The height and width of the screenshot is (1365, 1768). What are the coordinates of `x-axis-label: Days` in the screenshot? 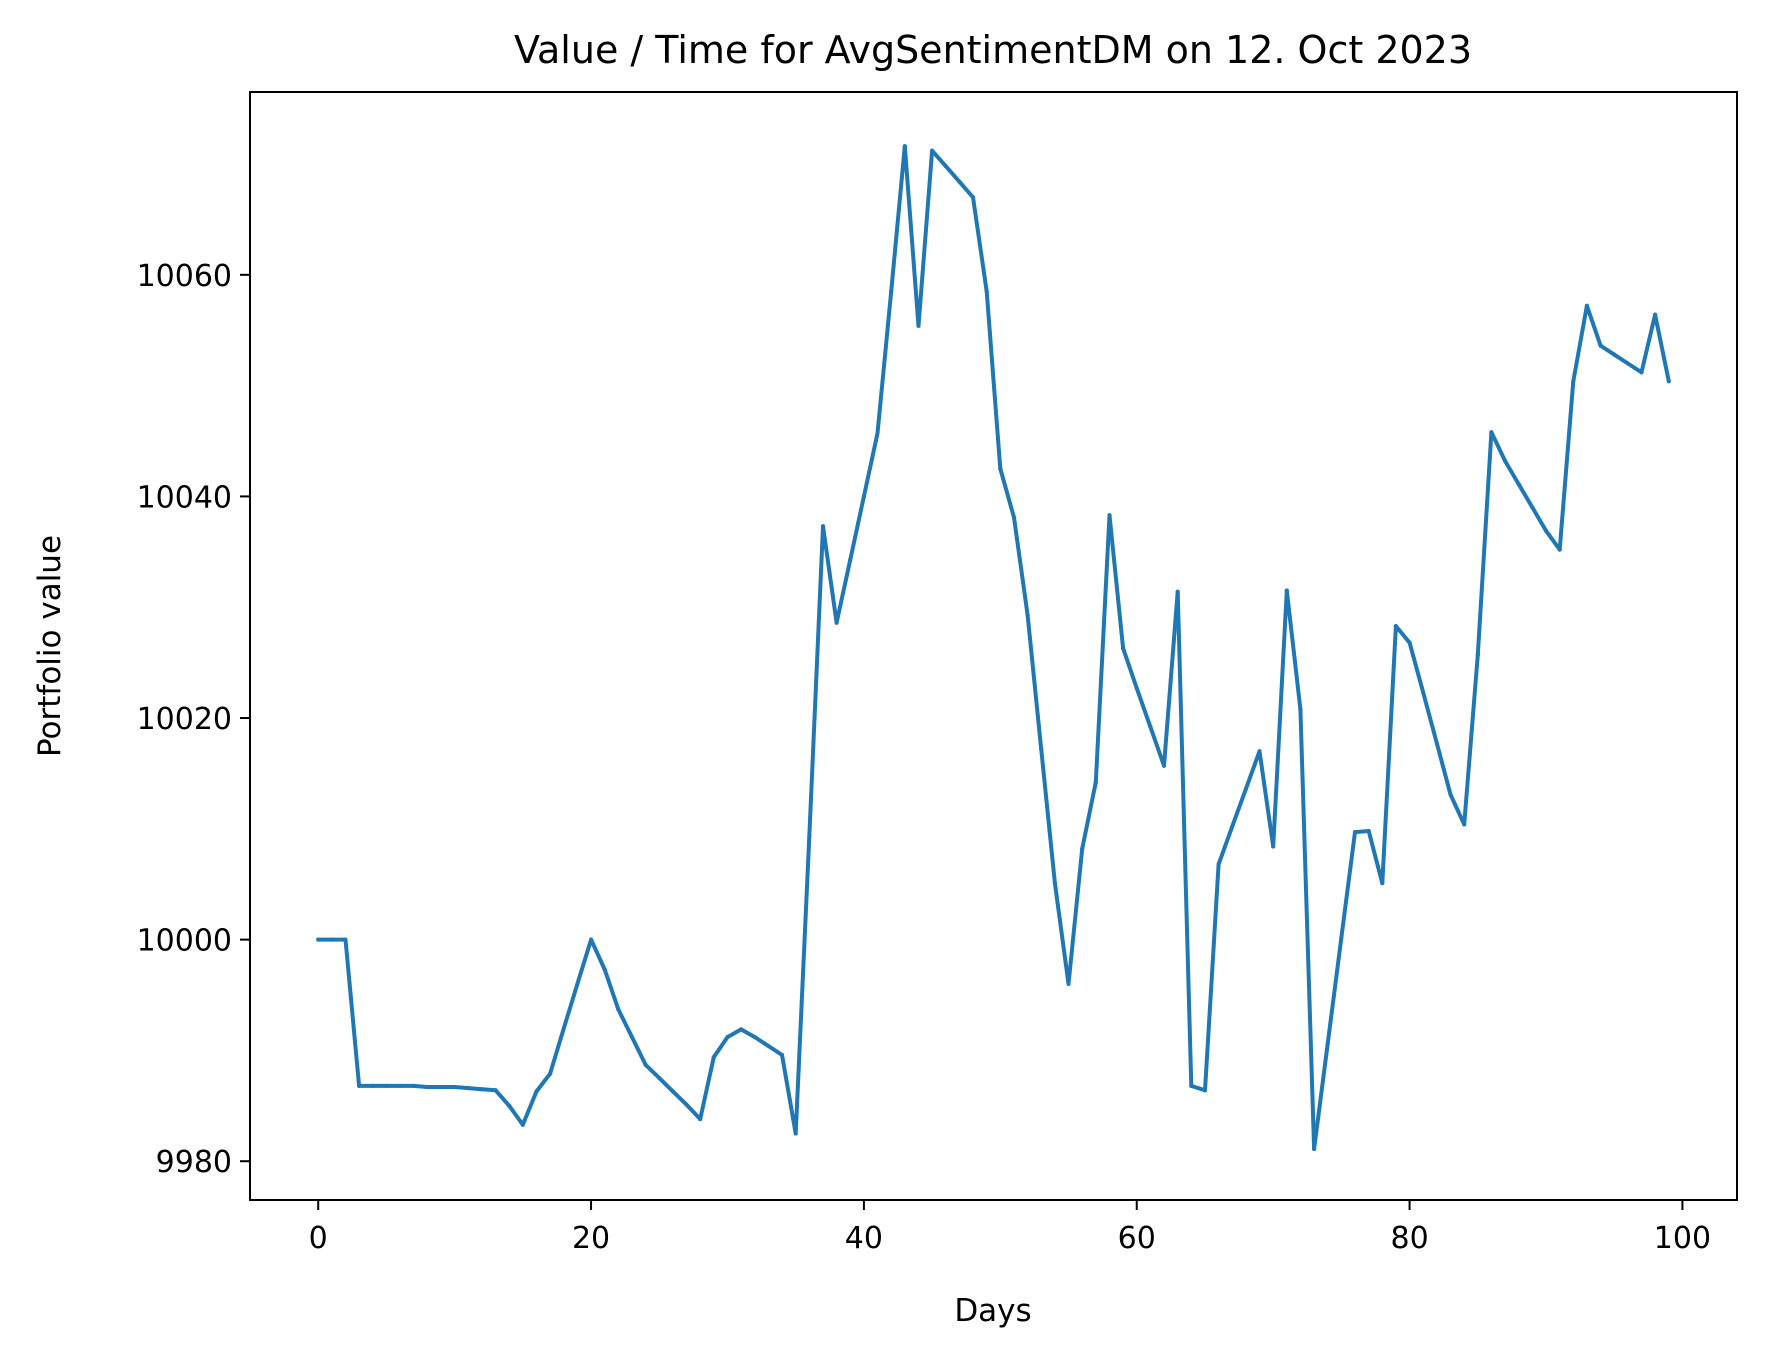 It's located at (992, 1311).